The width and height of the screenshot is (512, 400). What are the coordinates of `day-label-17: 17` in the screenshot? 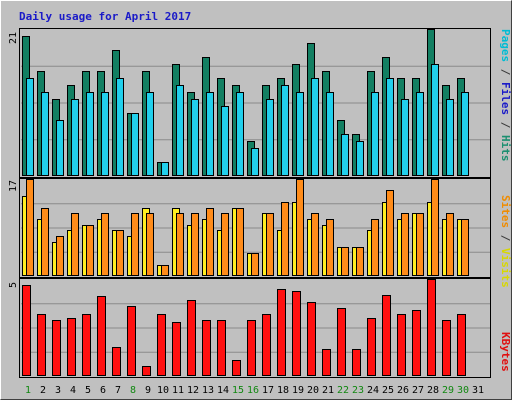 It's located at (268, 390).